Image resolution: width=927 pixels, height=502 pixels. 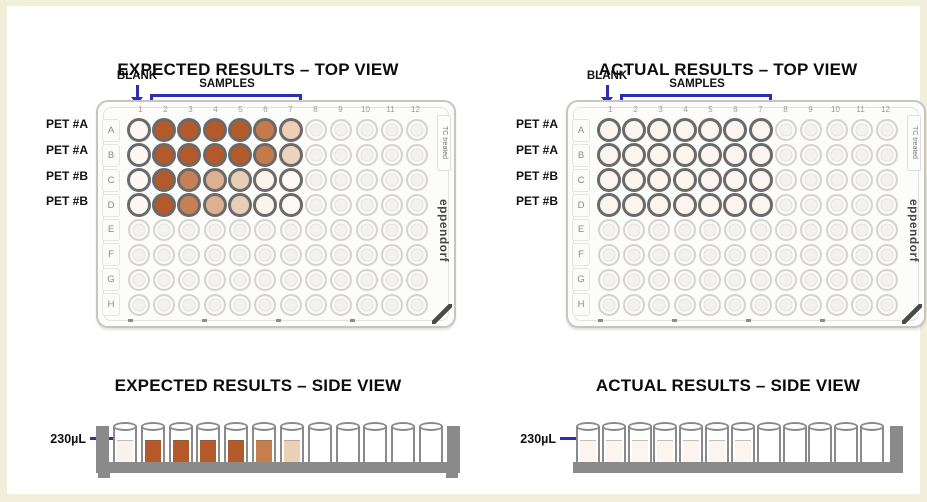 I want to click on well-expected-D6, so click(x=265, y=204).